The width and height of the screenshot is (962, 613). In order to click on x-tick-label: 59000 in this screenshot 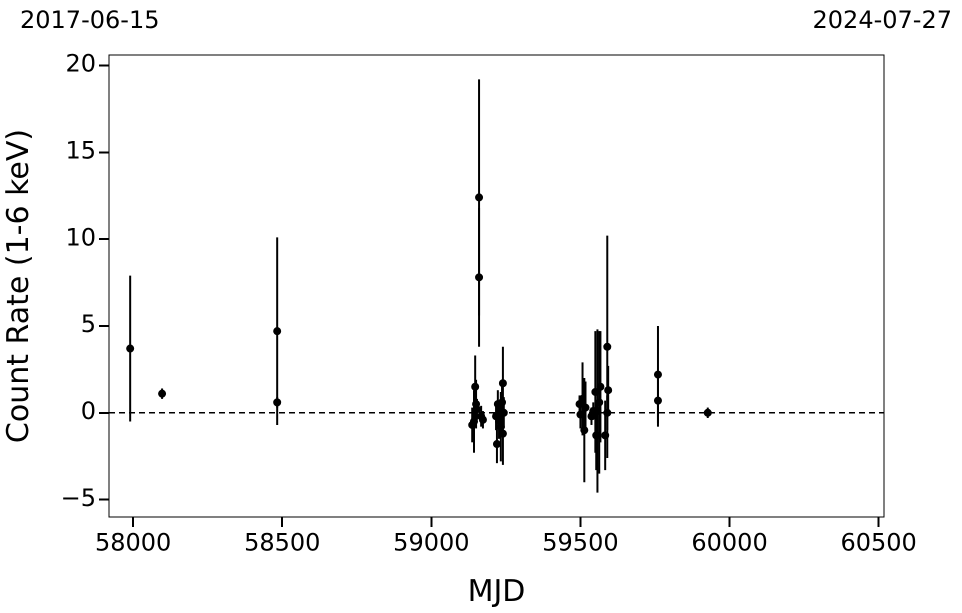, I will do `click(431, 542)`.